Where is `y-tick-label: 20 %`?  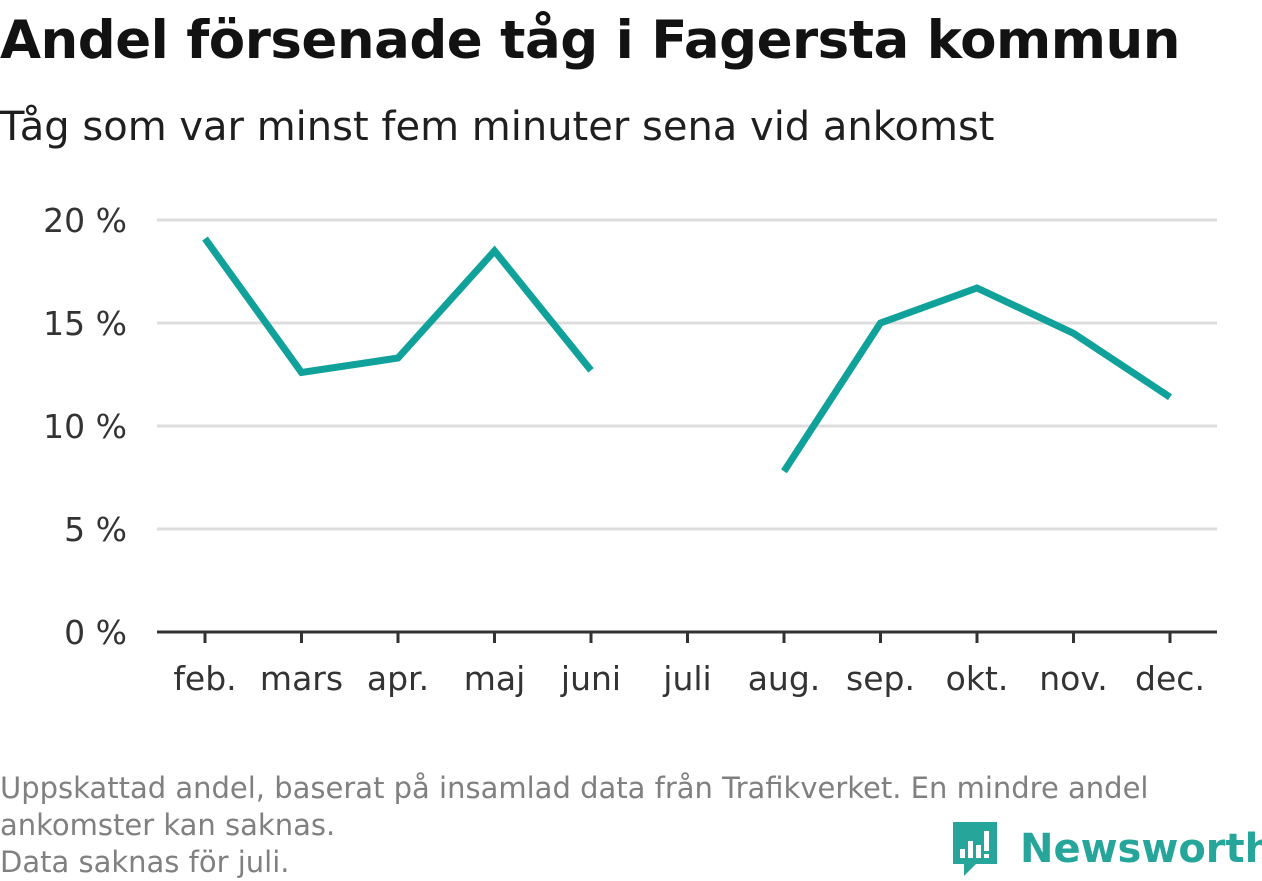
y-tick-label: 20 % is located at coordinates (85, 220).